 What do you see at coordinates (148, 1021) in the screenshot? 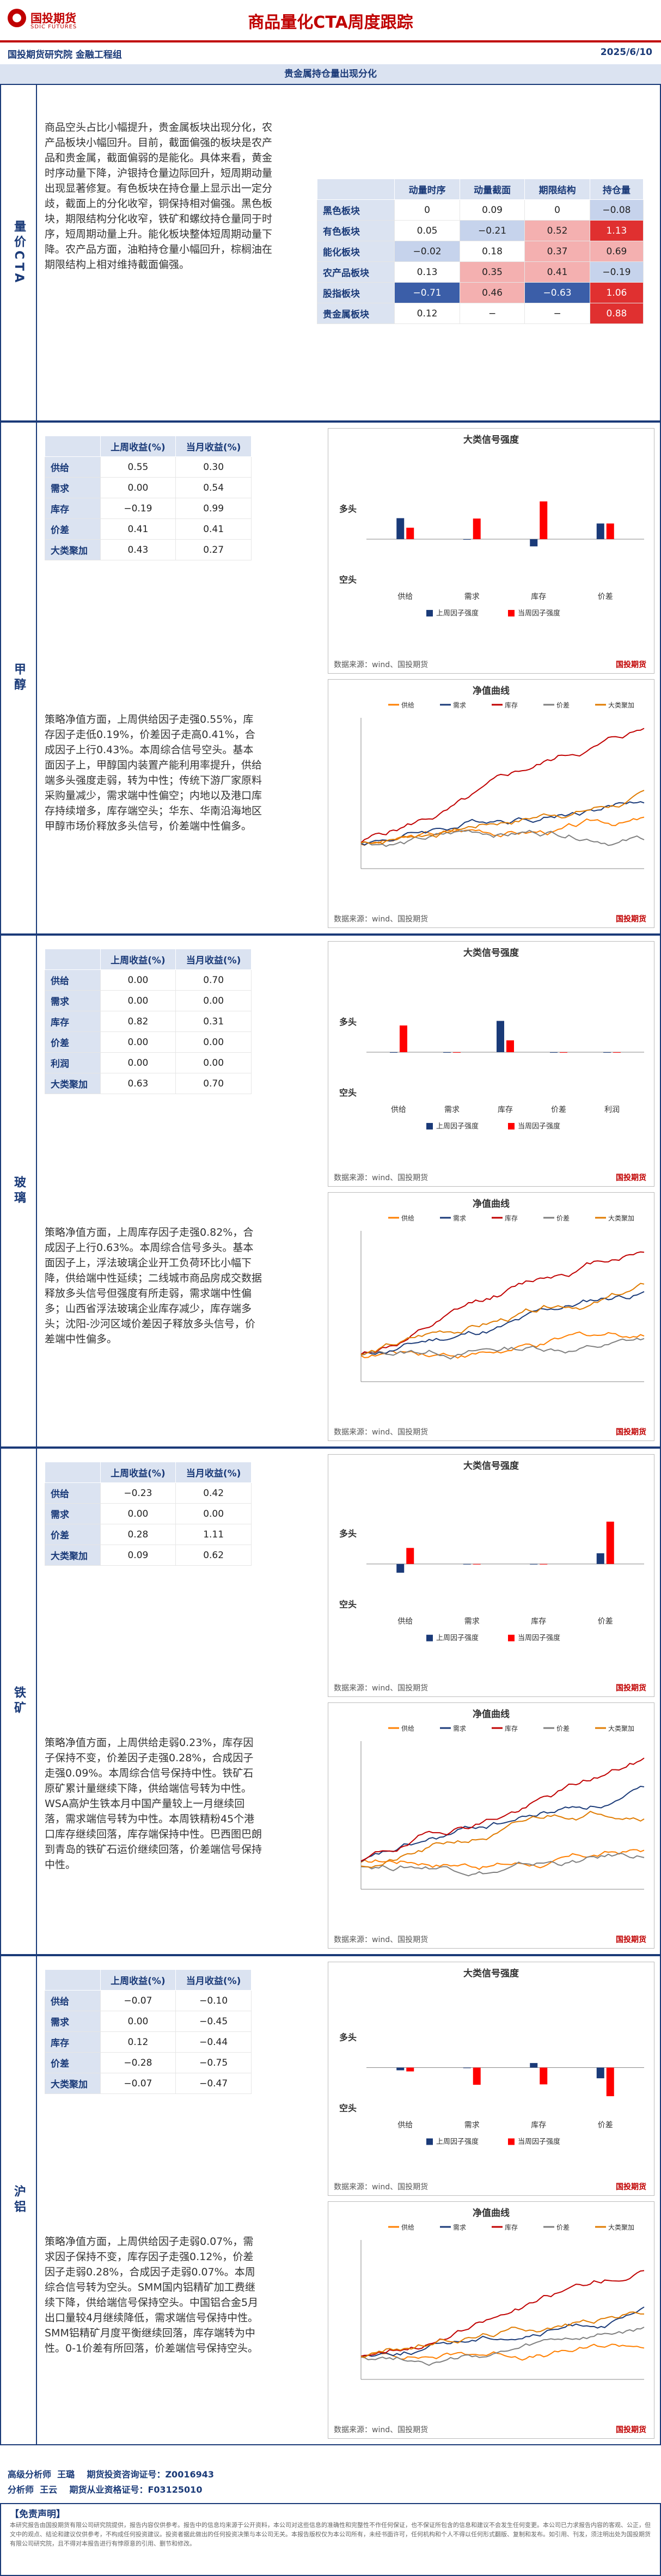
I see `table-row: 库存 0.82 0.31` at bounding box center [148, 1021].